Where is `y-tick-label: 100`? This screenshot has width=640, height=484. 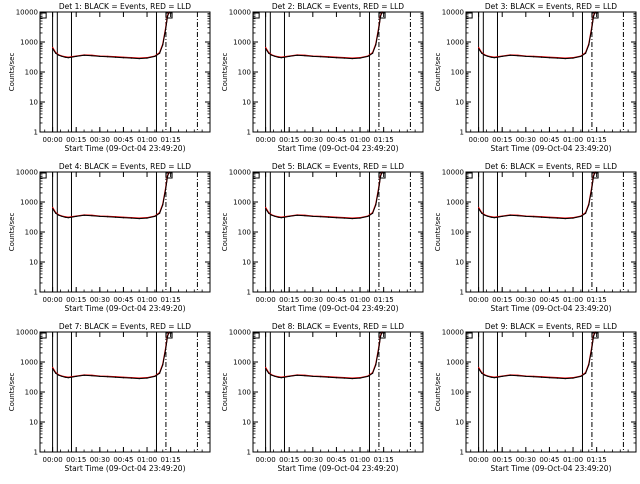 y-tick-label: 100 is located at coordinates (457, 233).